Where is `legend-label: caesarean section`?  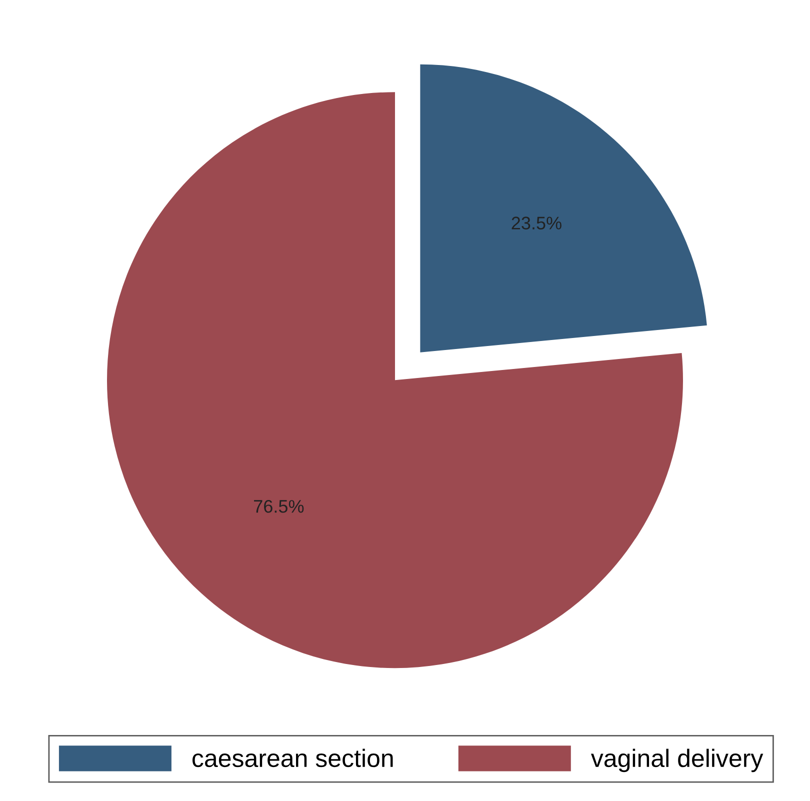
legend-label: caesarean section is located at coordinates (292, 758).